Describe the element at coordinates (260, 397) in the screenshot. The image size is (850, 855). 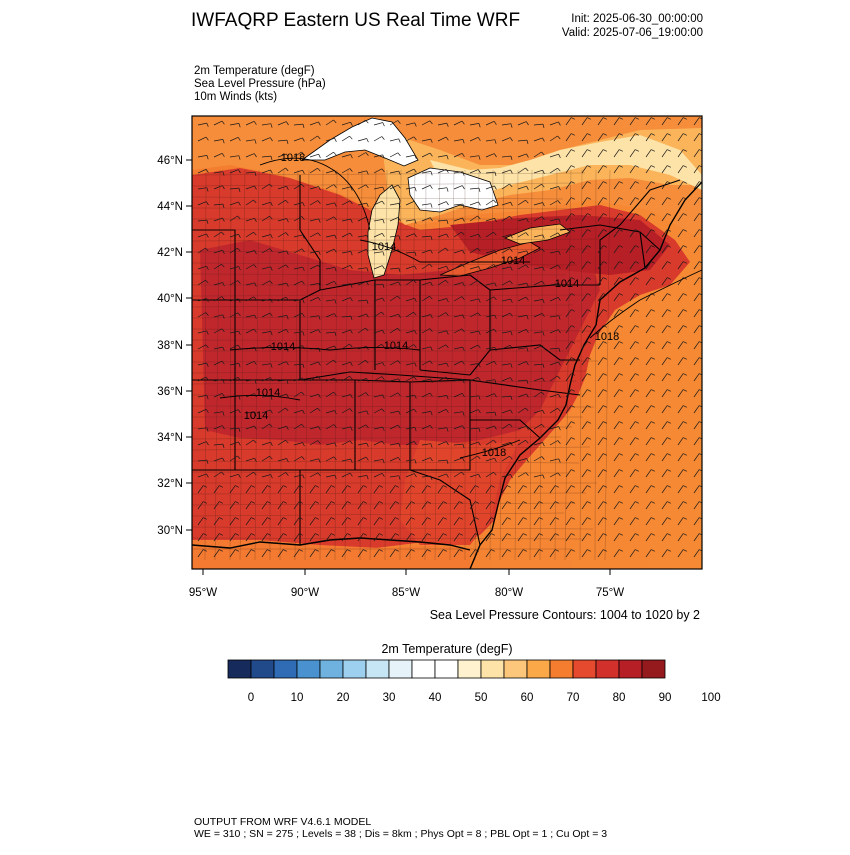
I see `isobar-line` at that location.